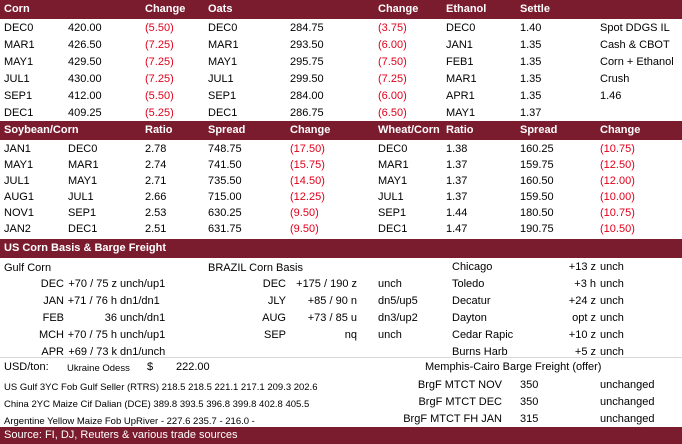  What do you see at coordinates (531, 113) in the screenshot?
I see `cell: 1.37` at bounding box center [531, 113].